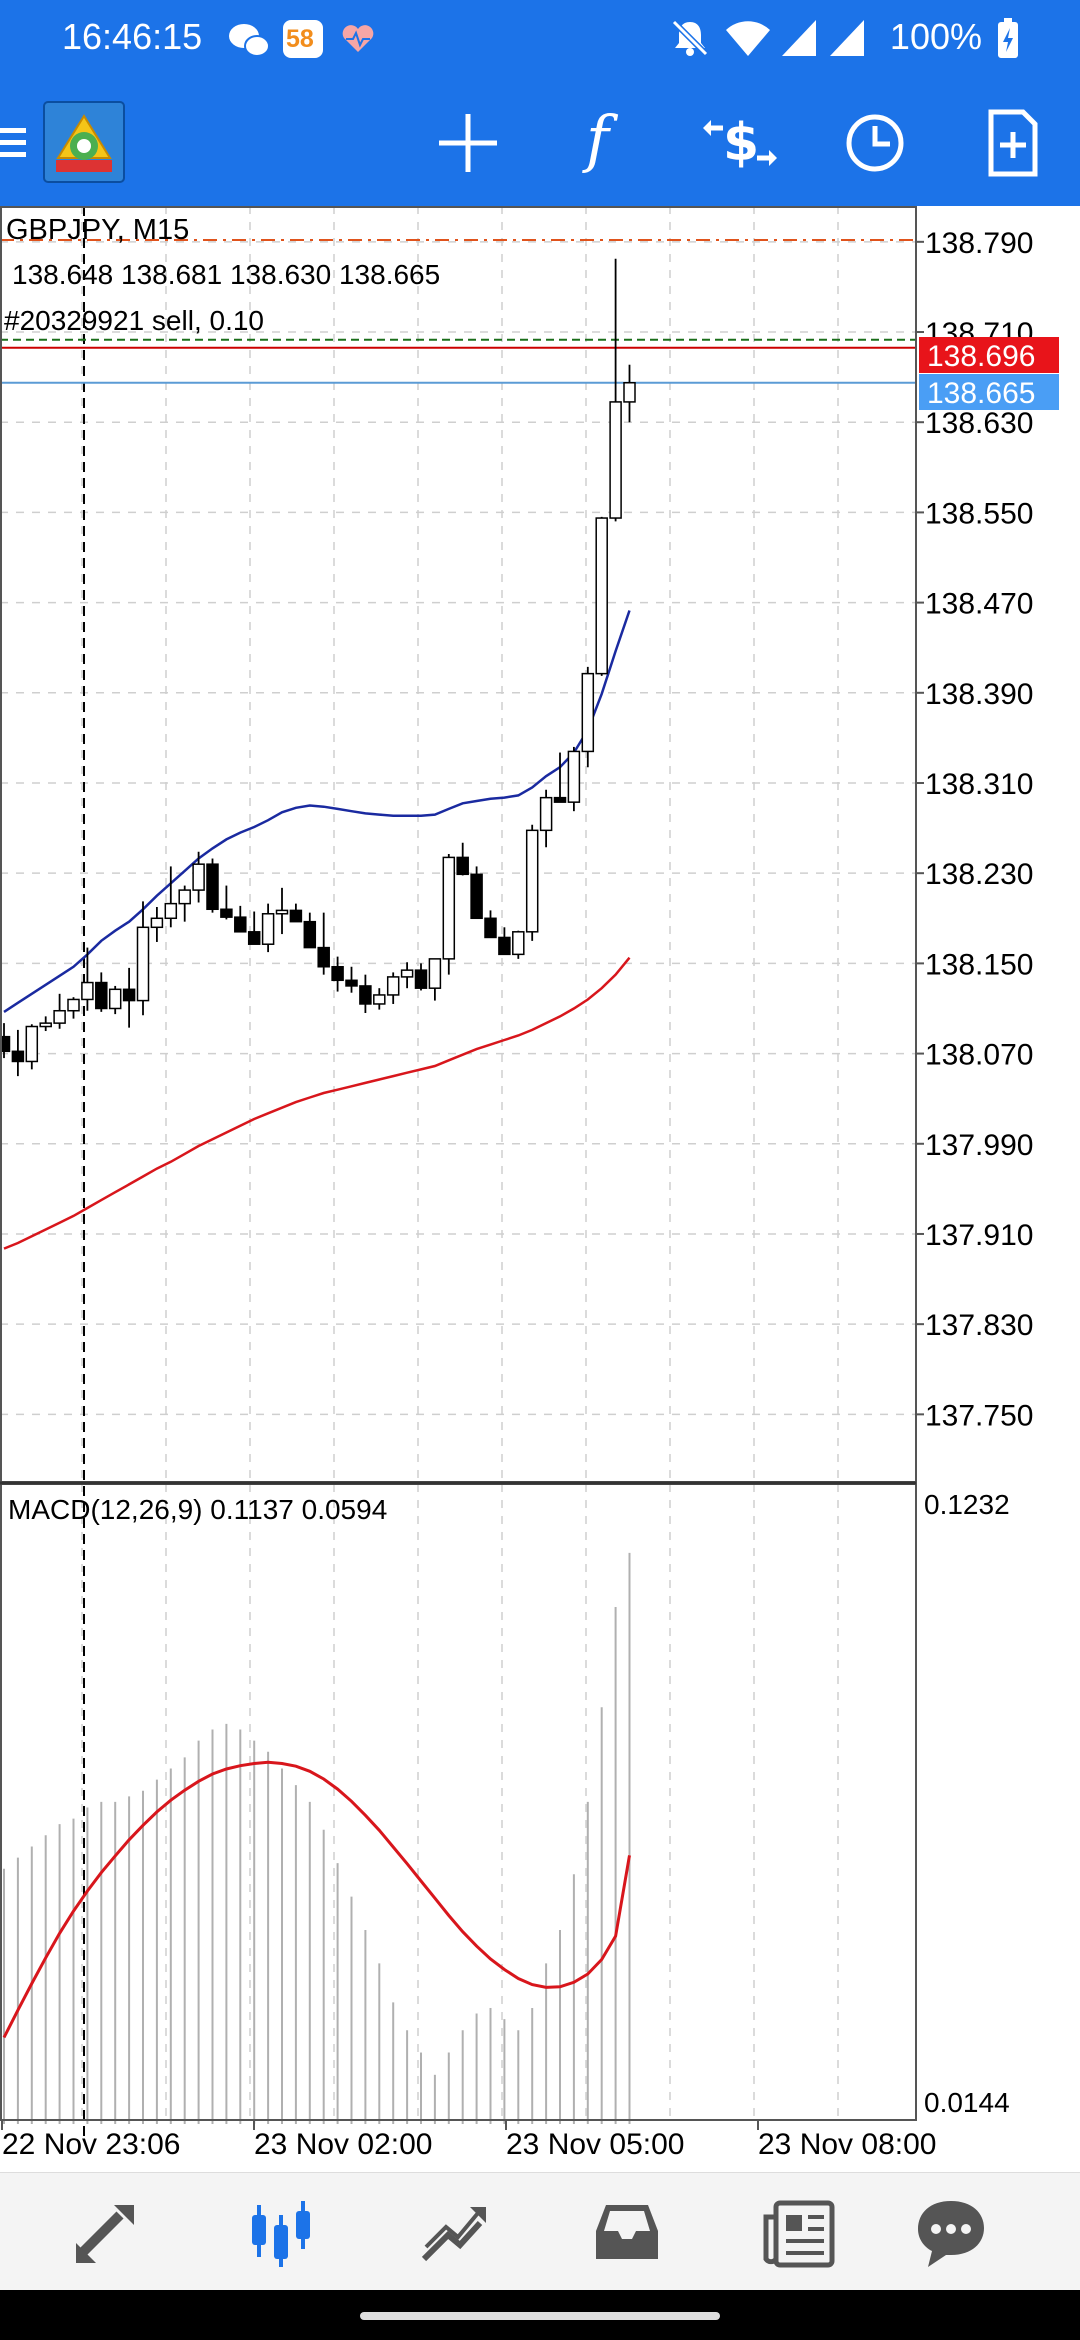 The image size is (1080, 2340). I want to click on price-tick-label: 138.630, so click(979, 423).